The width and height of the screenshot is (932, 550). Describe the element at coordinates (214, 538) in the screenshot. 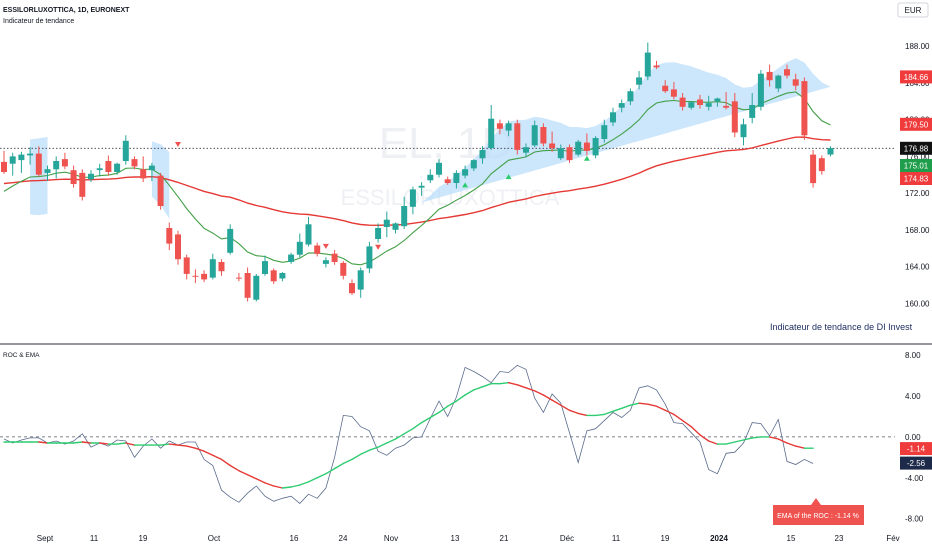

I see `time-tick-label: Oct` at that location.